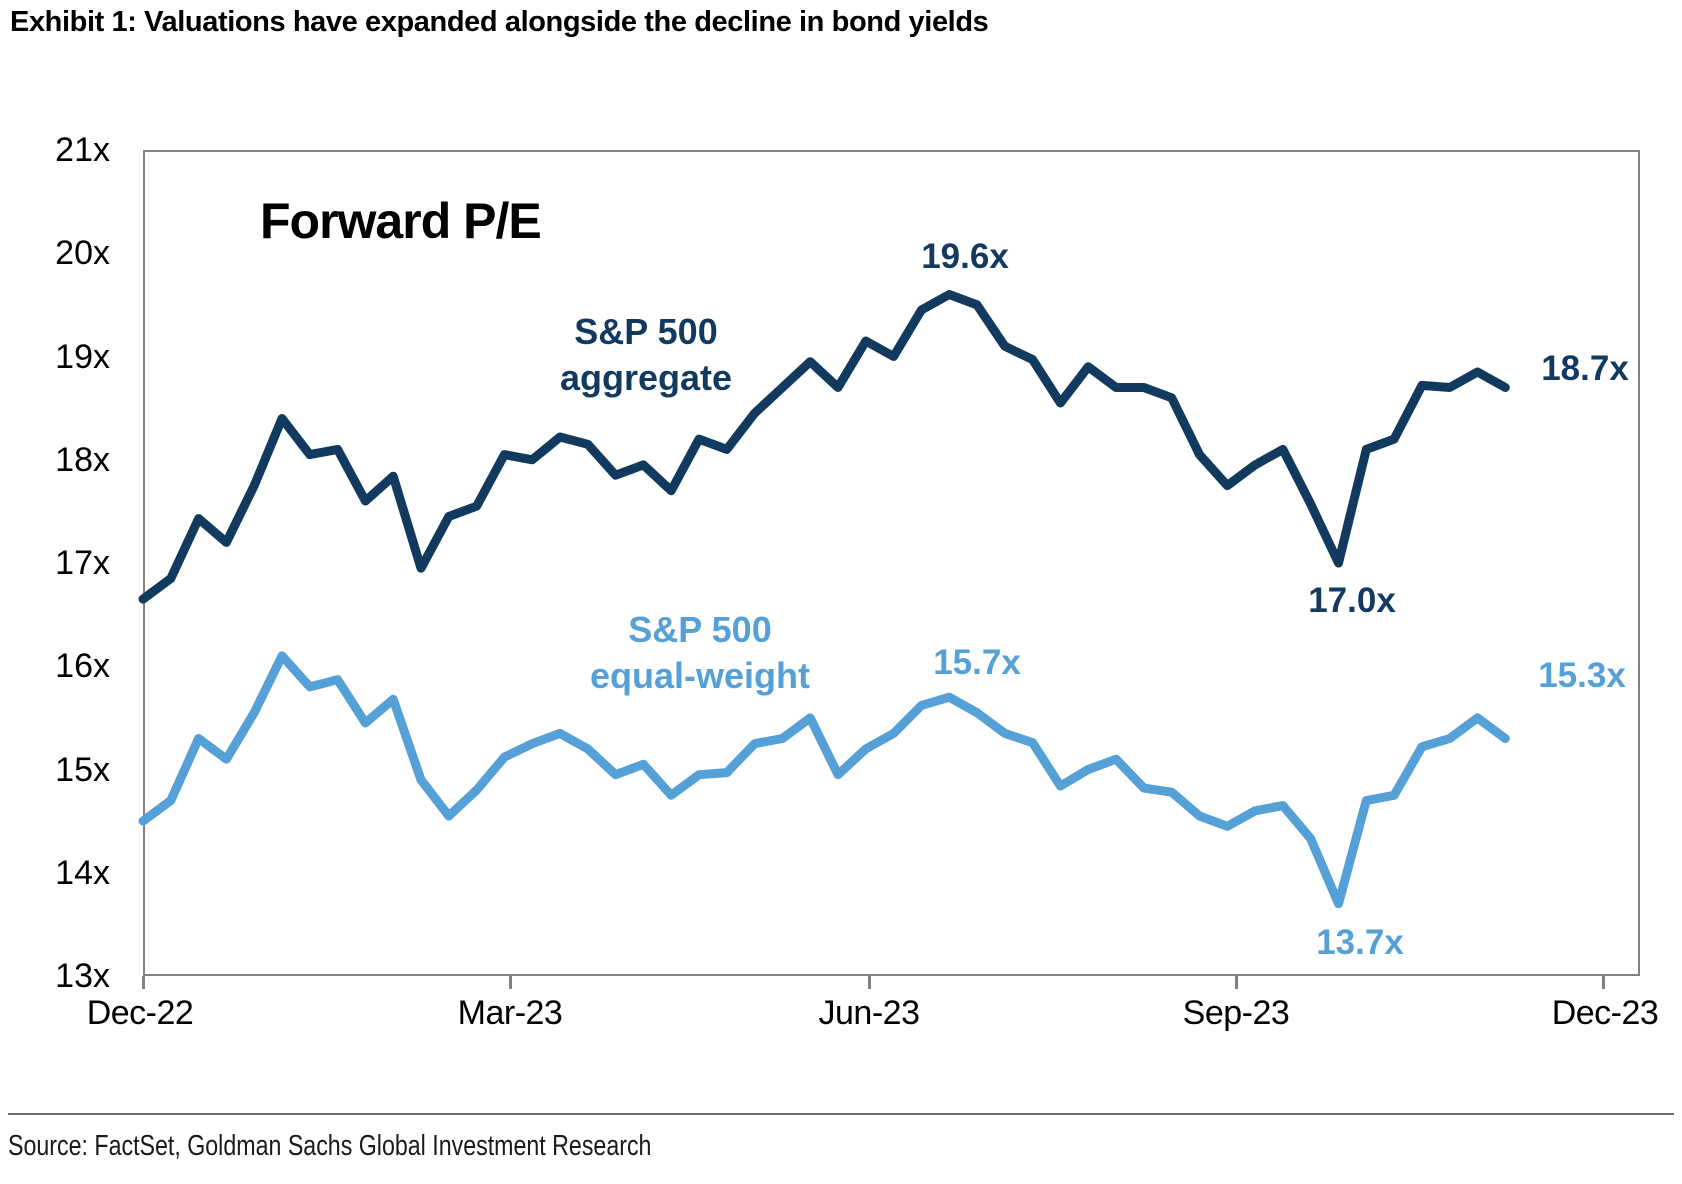  Describe the element at coordinates (977, 662) in the screenshot. I see `annotation-peak-equal-weight: 15.7x` at that location.